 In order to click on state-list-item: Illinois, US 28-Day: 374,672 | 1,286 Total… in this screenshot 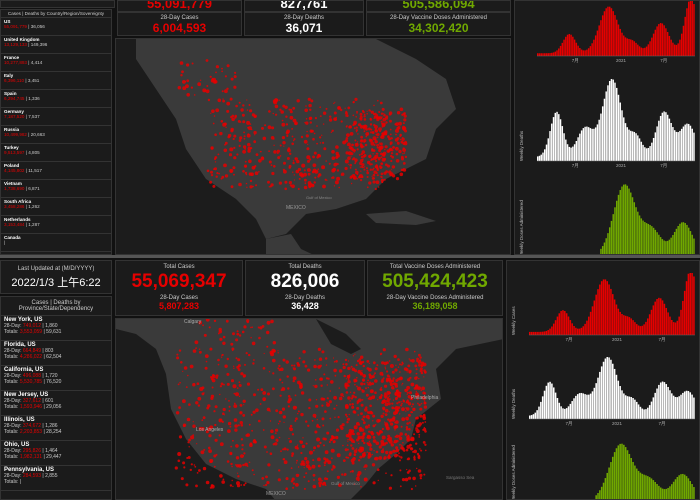, I will do `click(56, 428)`.